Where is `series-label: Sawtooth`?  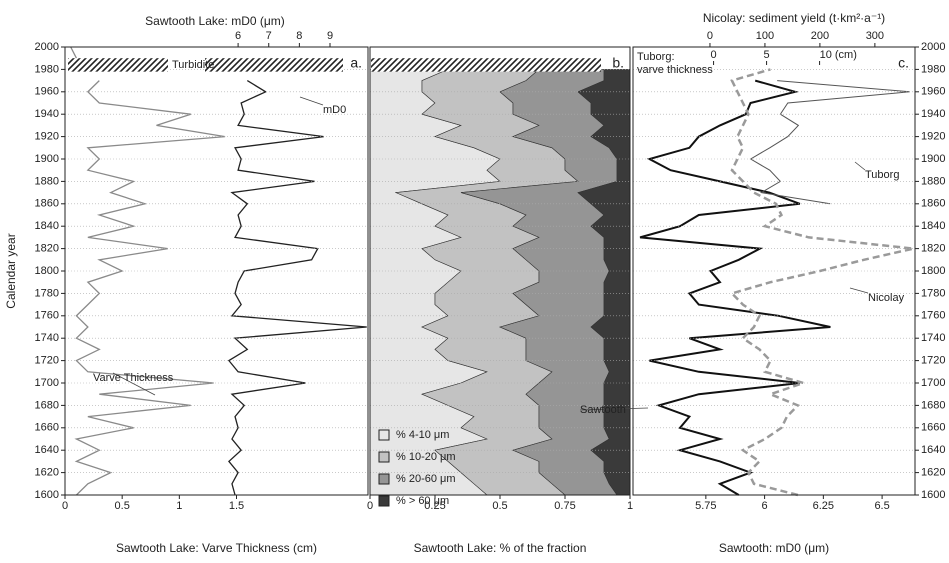
series-label: Sawtooth is located at coordinates (603, 410).